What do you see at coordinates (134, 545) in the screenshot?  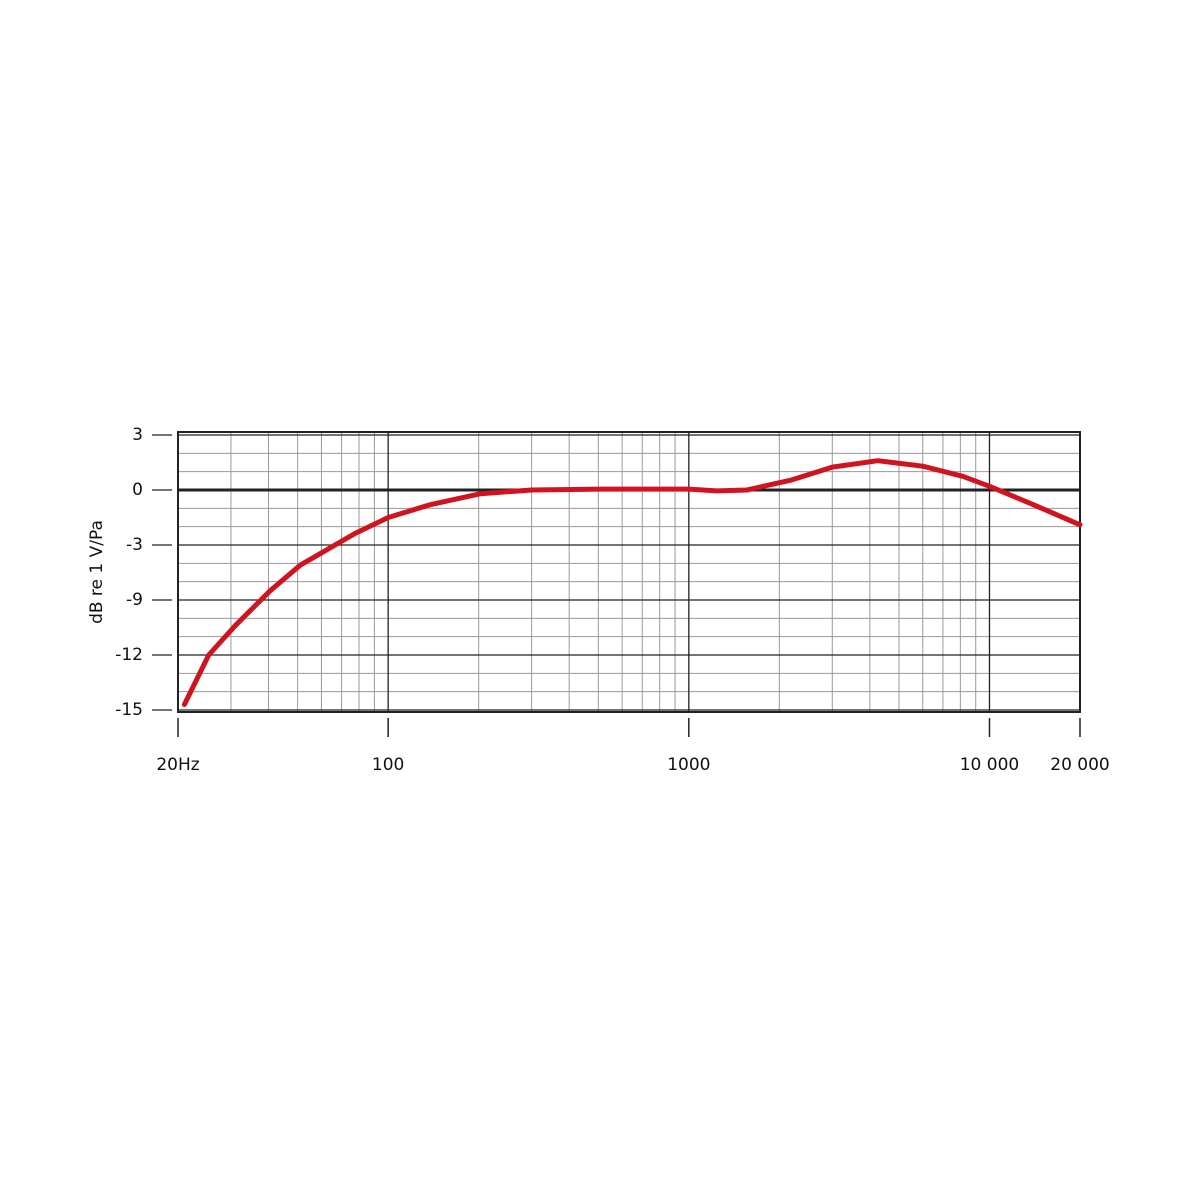 I see `y-tick-label: -3` at bounding box center [134, 545].